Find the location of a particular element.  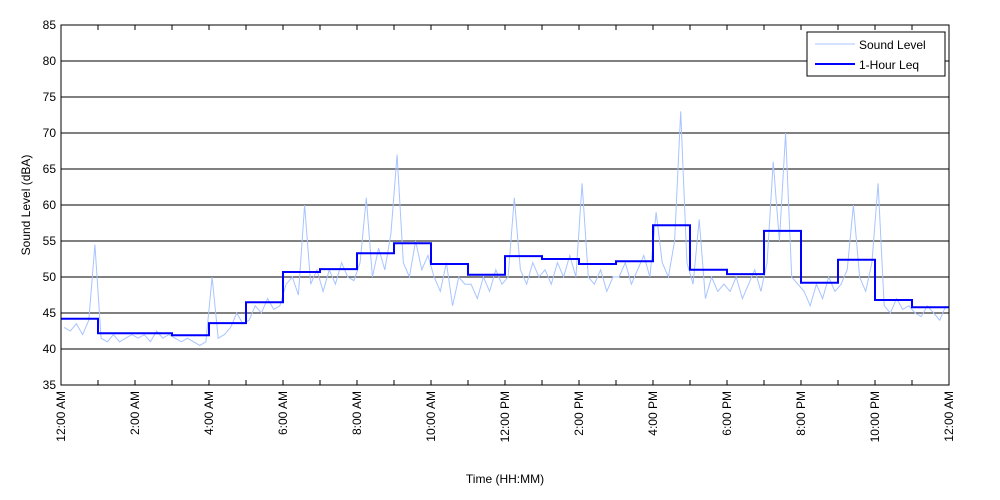

y-tick-label: 65 is located at coordinates (50, 169).